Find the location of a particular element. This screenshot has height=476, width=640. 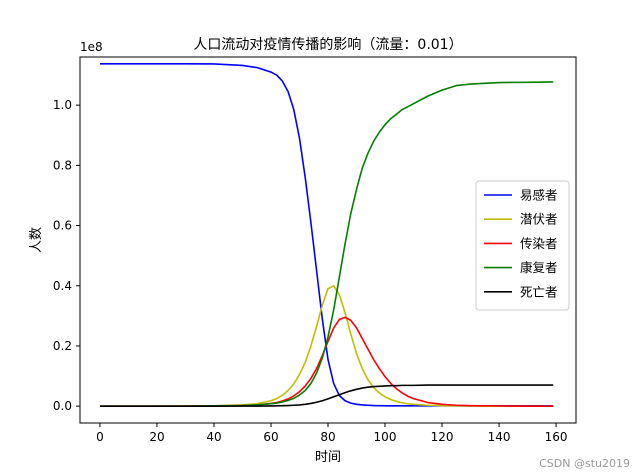

x-tick-label: 140 is located at coordinates (499, 437).